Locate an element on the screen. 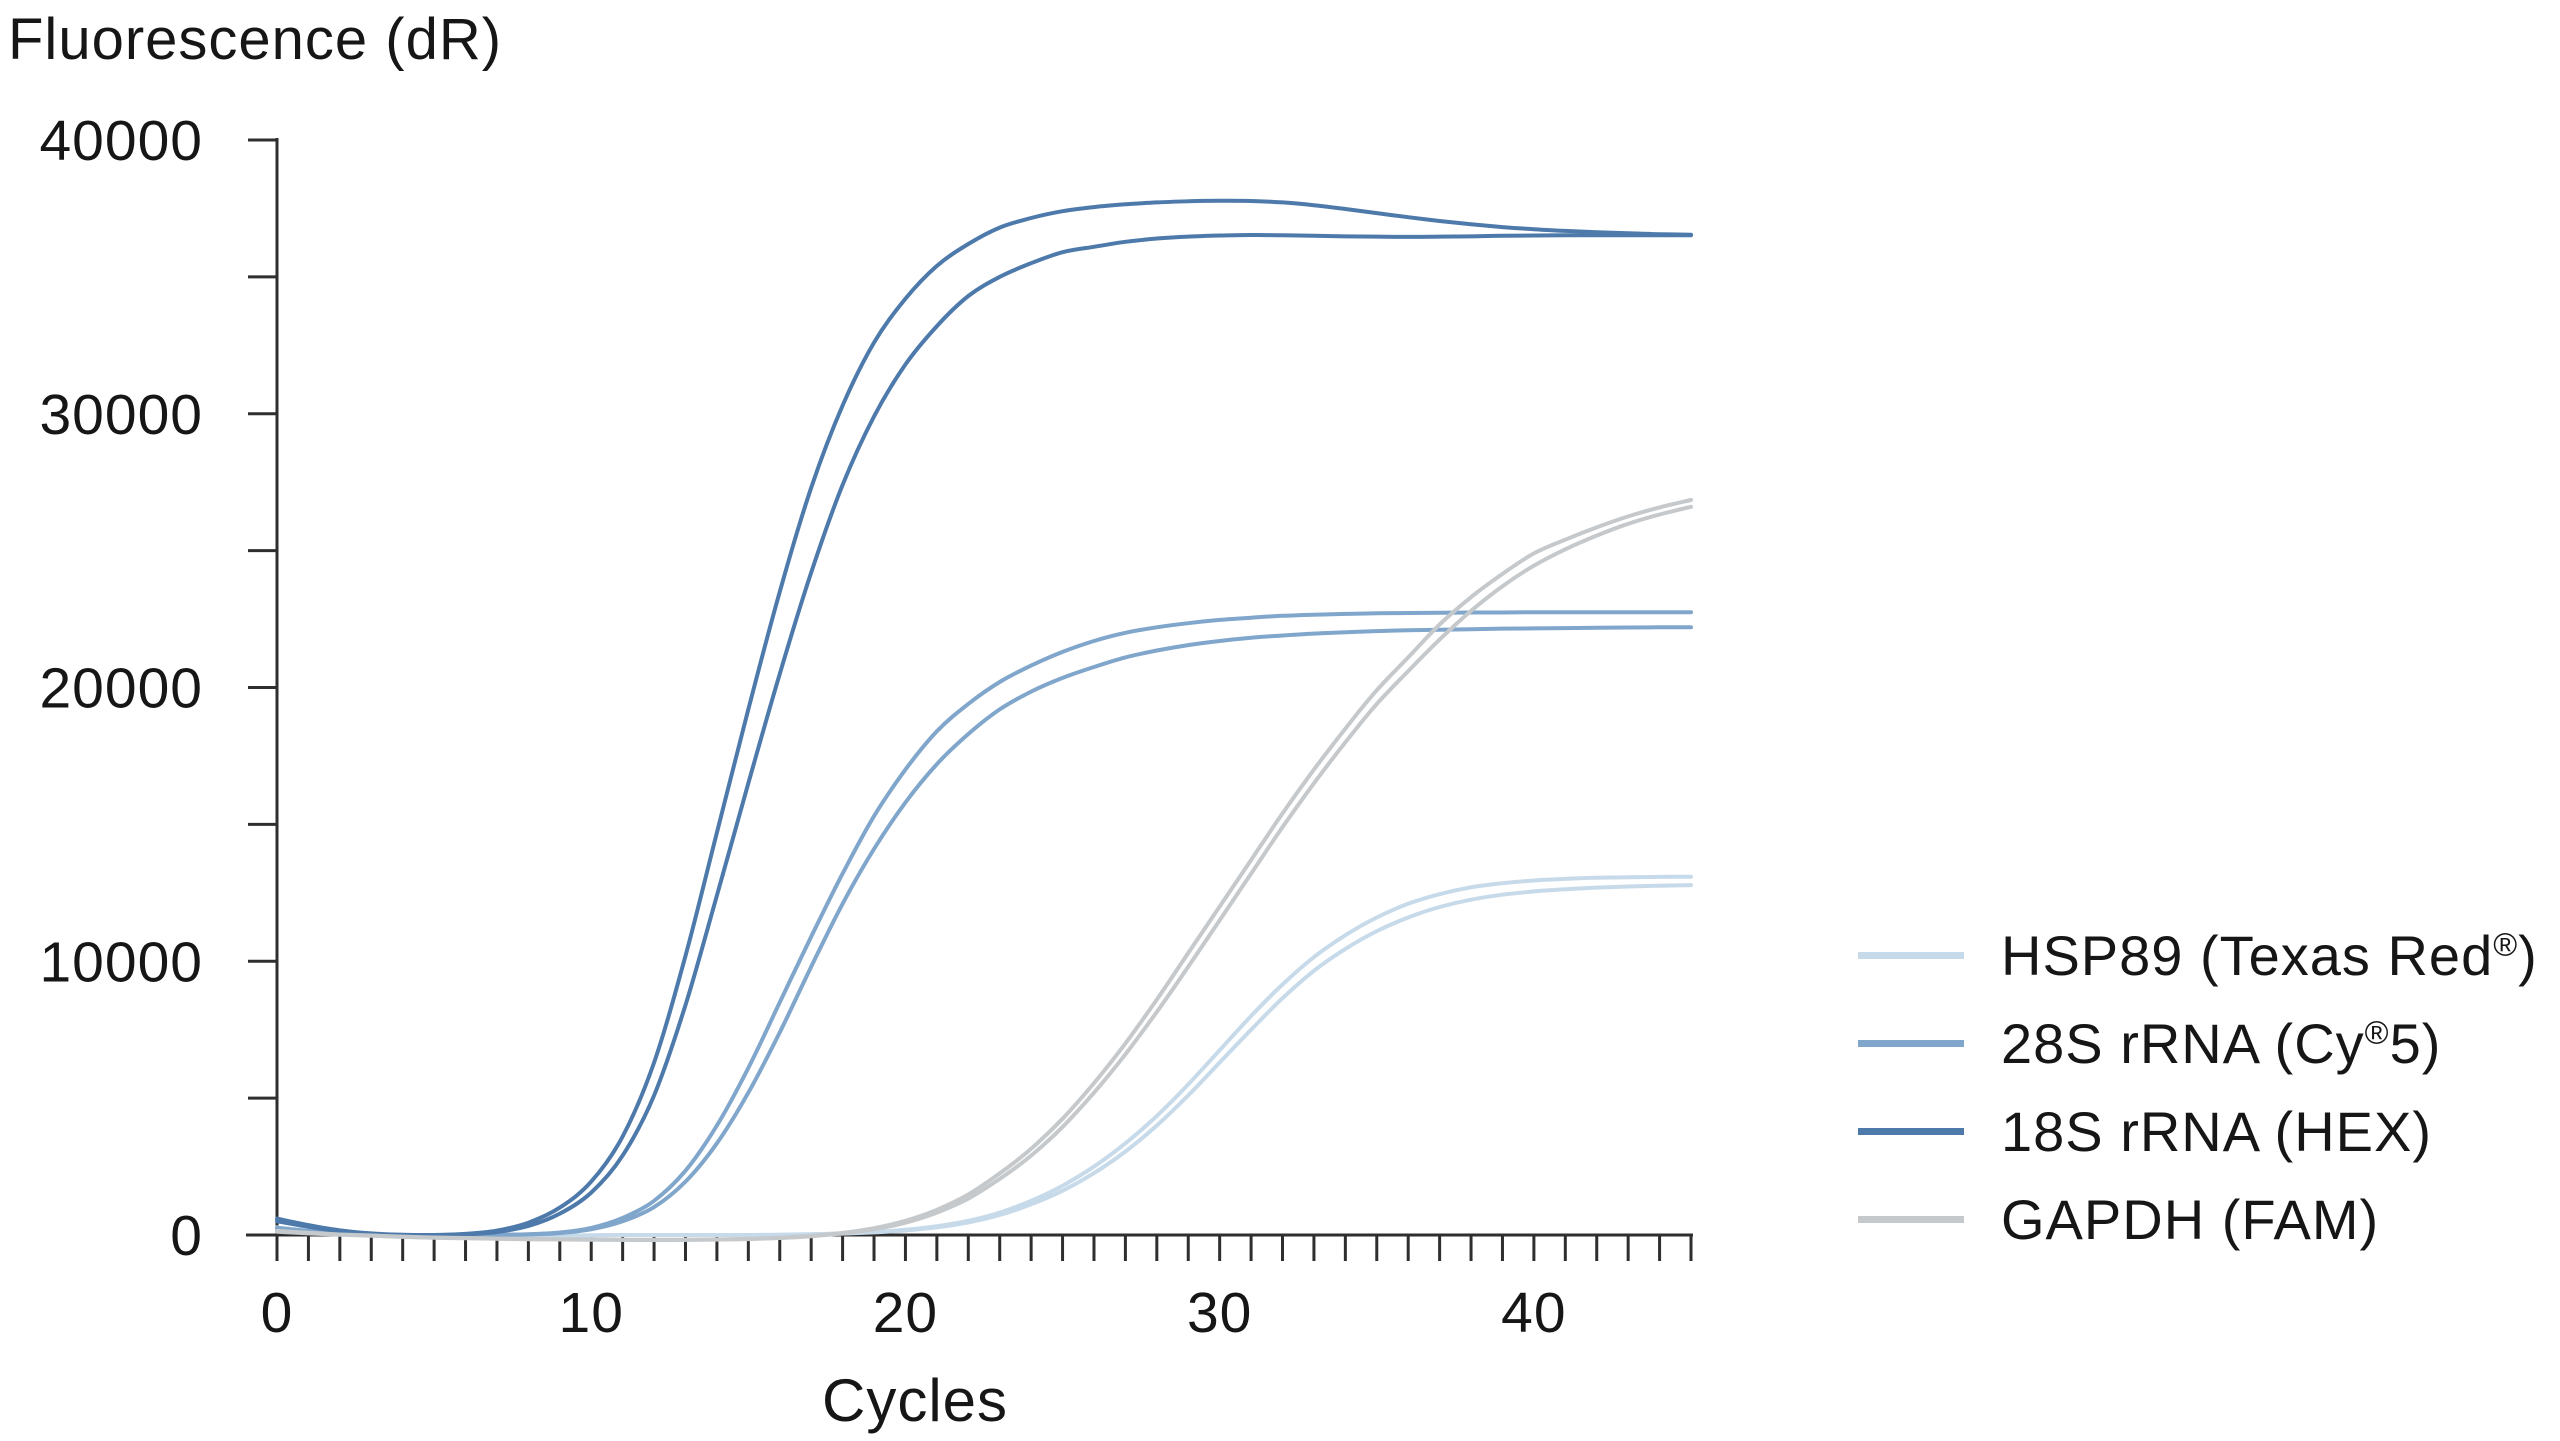 The height and width of the screenshot is (1441, 2560). legend-item-gapdh: GAPDH (FAM) is located at coordinates (2198, 1219).